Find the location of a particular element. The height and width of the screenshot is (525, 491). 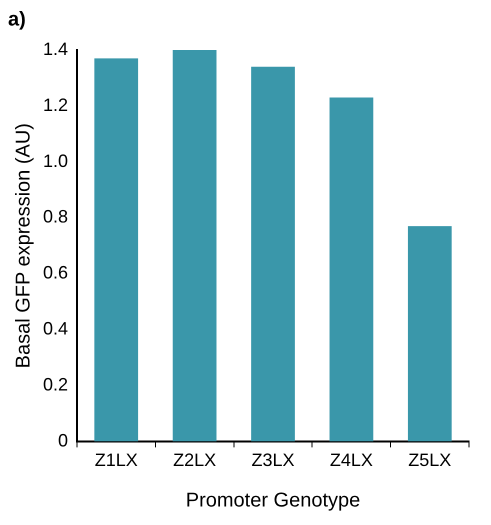

y-tick-label: 0.6 is located at coordinates (55, 272).